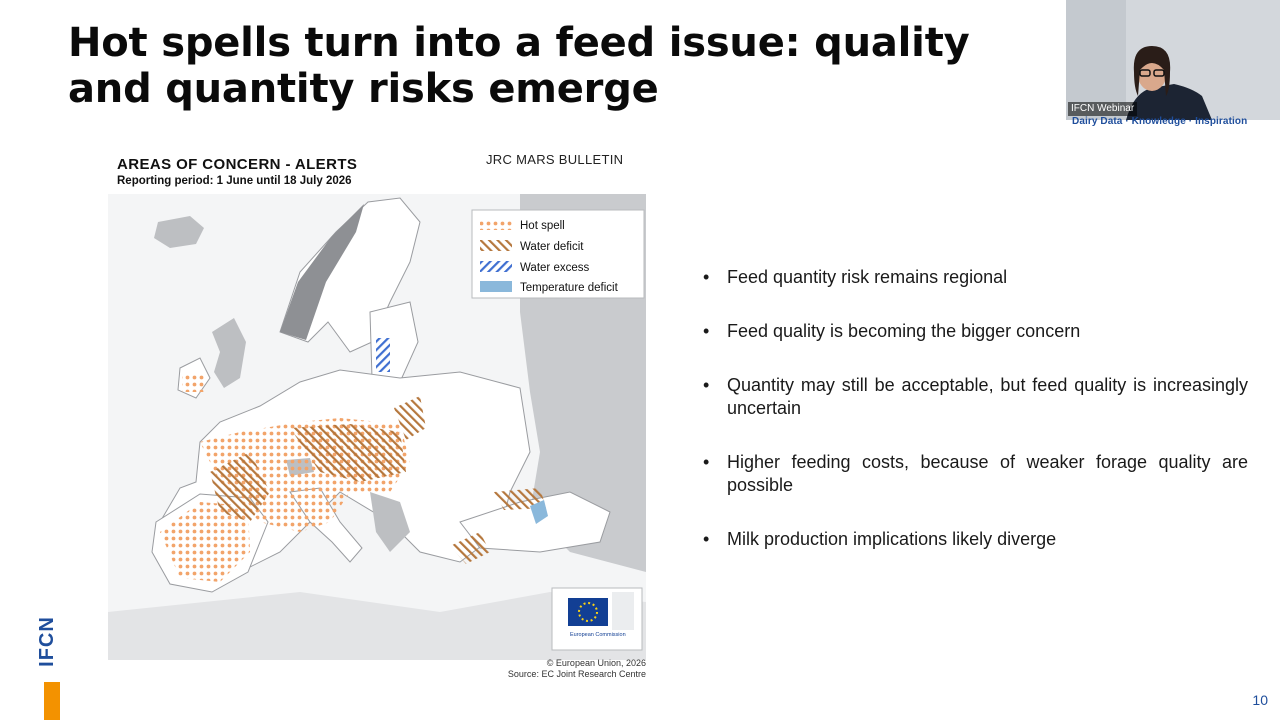 This screenshot has width=1280, height=720. I want to click on map-bulletin-label: JRC MARS BULLETIN, so click(555, 159).